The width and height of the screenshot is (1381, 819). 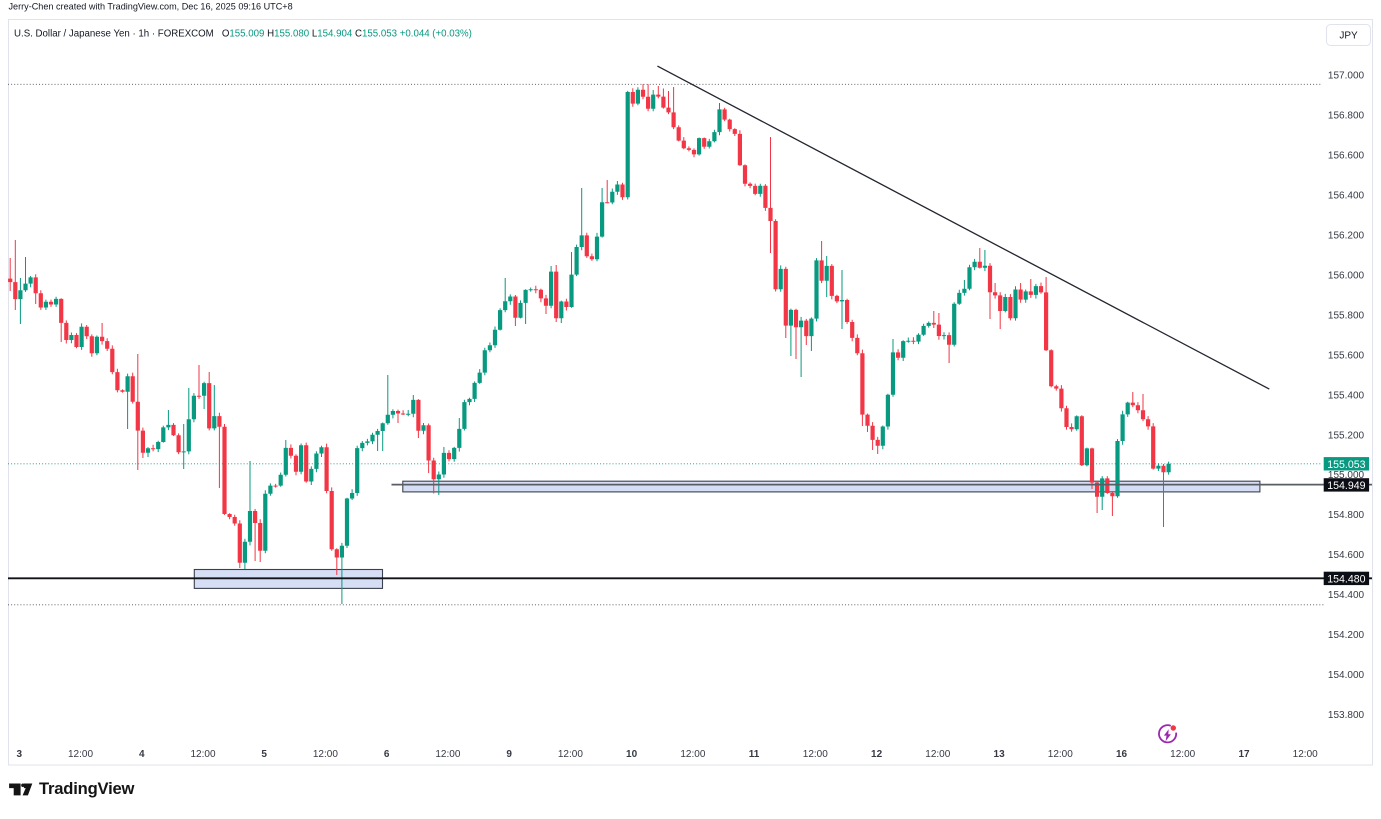 I want to click on svg-text: 154.949, so click(x=1346, y=486).